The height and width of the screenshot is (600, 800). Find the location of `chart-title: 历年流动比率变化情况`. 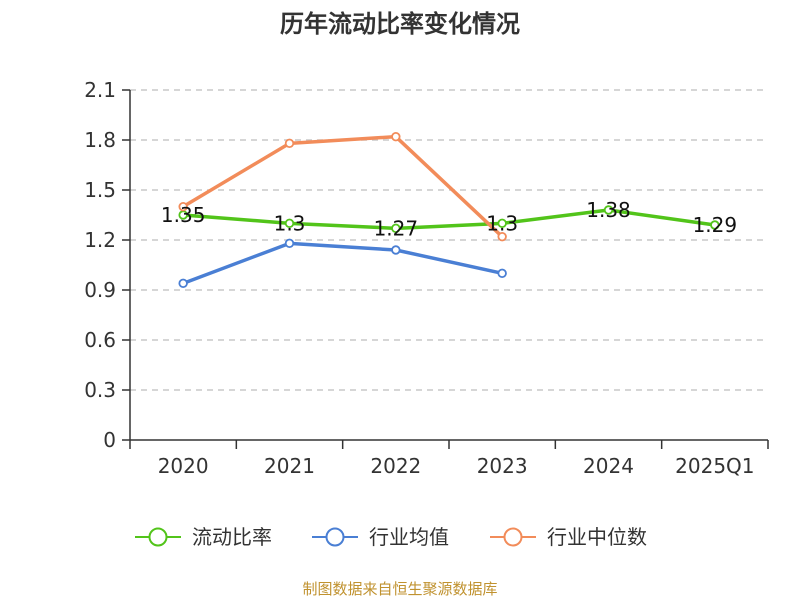

chart-title: 历年流动比率变化情况 is located at coordinates (400, 24).